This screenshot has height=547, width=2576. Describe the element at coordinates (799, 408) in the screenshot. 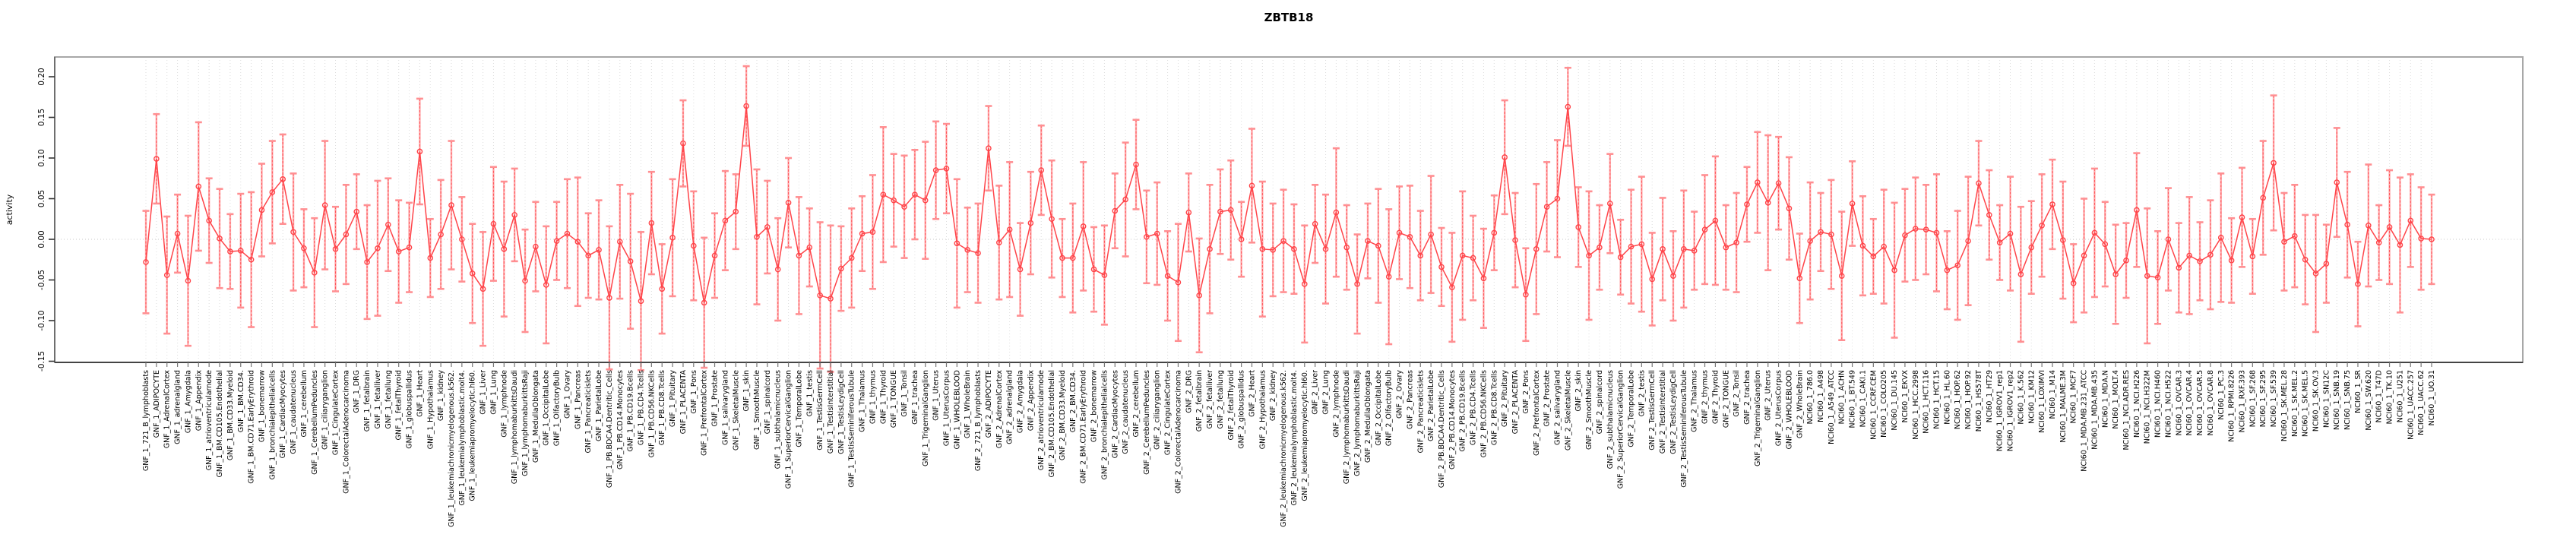

I see `x-tick-label: GNF_1_TemporalLobe` at that location.